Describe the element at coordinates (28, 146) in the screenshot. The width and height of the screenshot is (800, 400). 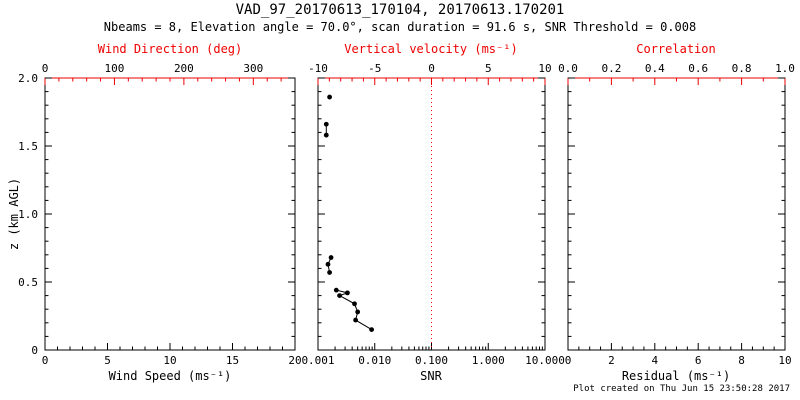
I see `tick-label: 1.5` at that location.